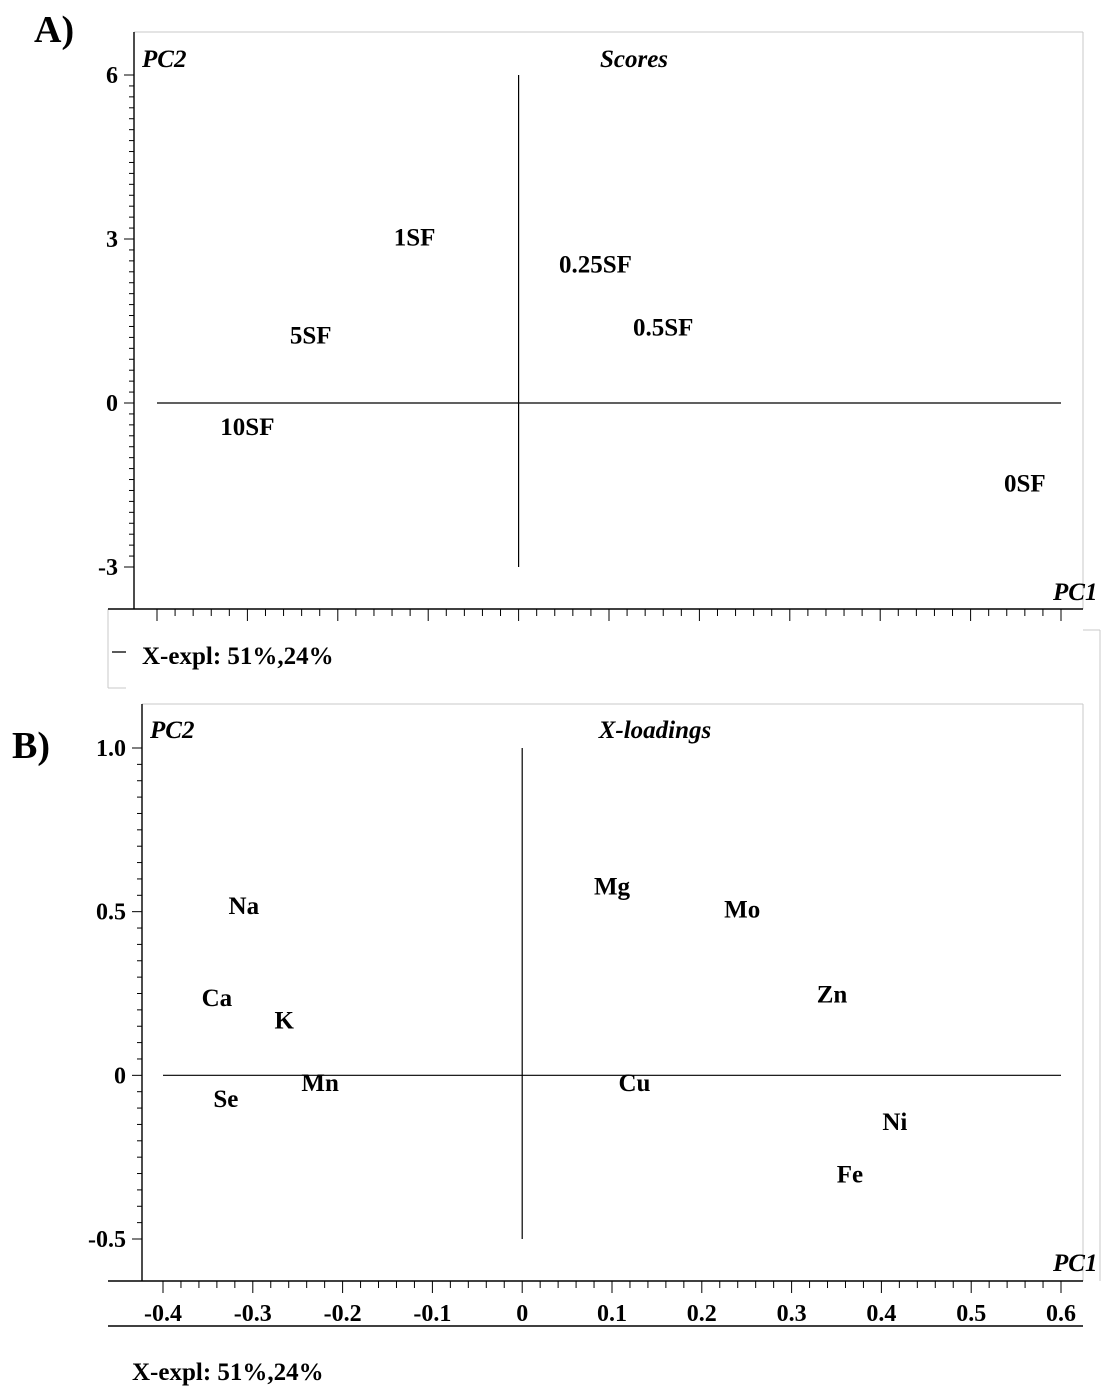 The image size is (1107, 1386). I want to click on x-tick-label: -0.1, so click(432, 1314).